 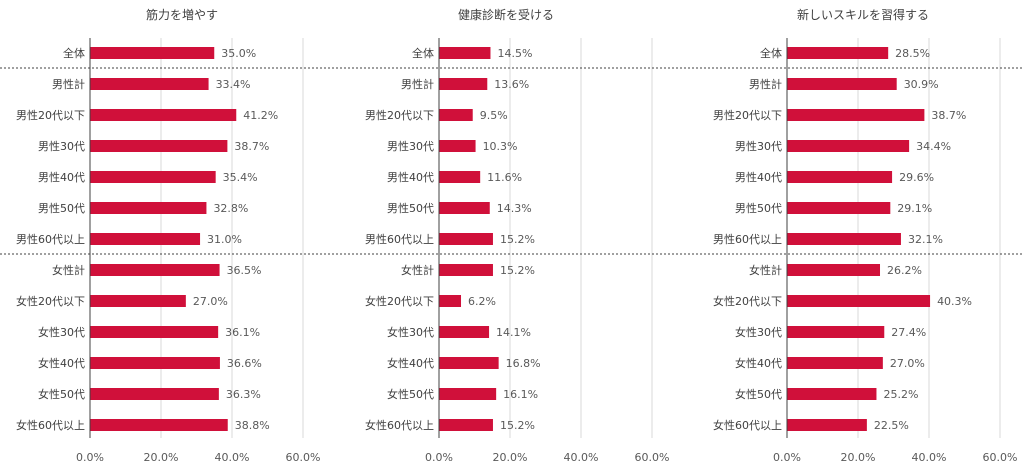 I want to click on category-label-1-1: 全体, so click(x=74, y=53).